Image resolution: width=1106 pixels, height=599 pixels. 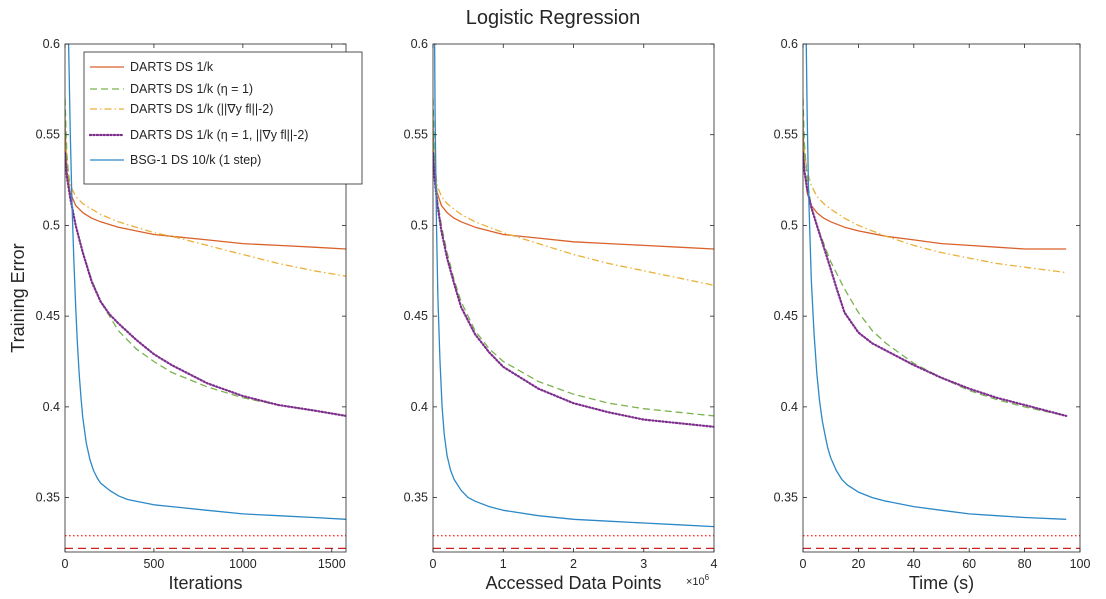 What do you see at coordinates (205, 583) in the screenshot?
I see `x-axis-label: Iterations` at bounding box center [205, 583].